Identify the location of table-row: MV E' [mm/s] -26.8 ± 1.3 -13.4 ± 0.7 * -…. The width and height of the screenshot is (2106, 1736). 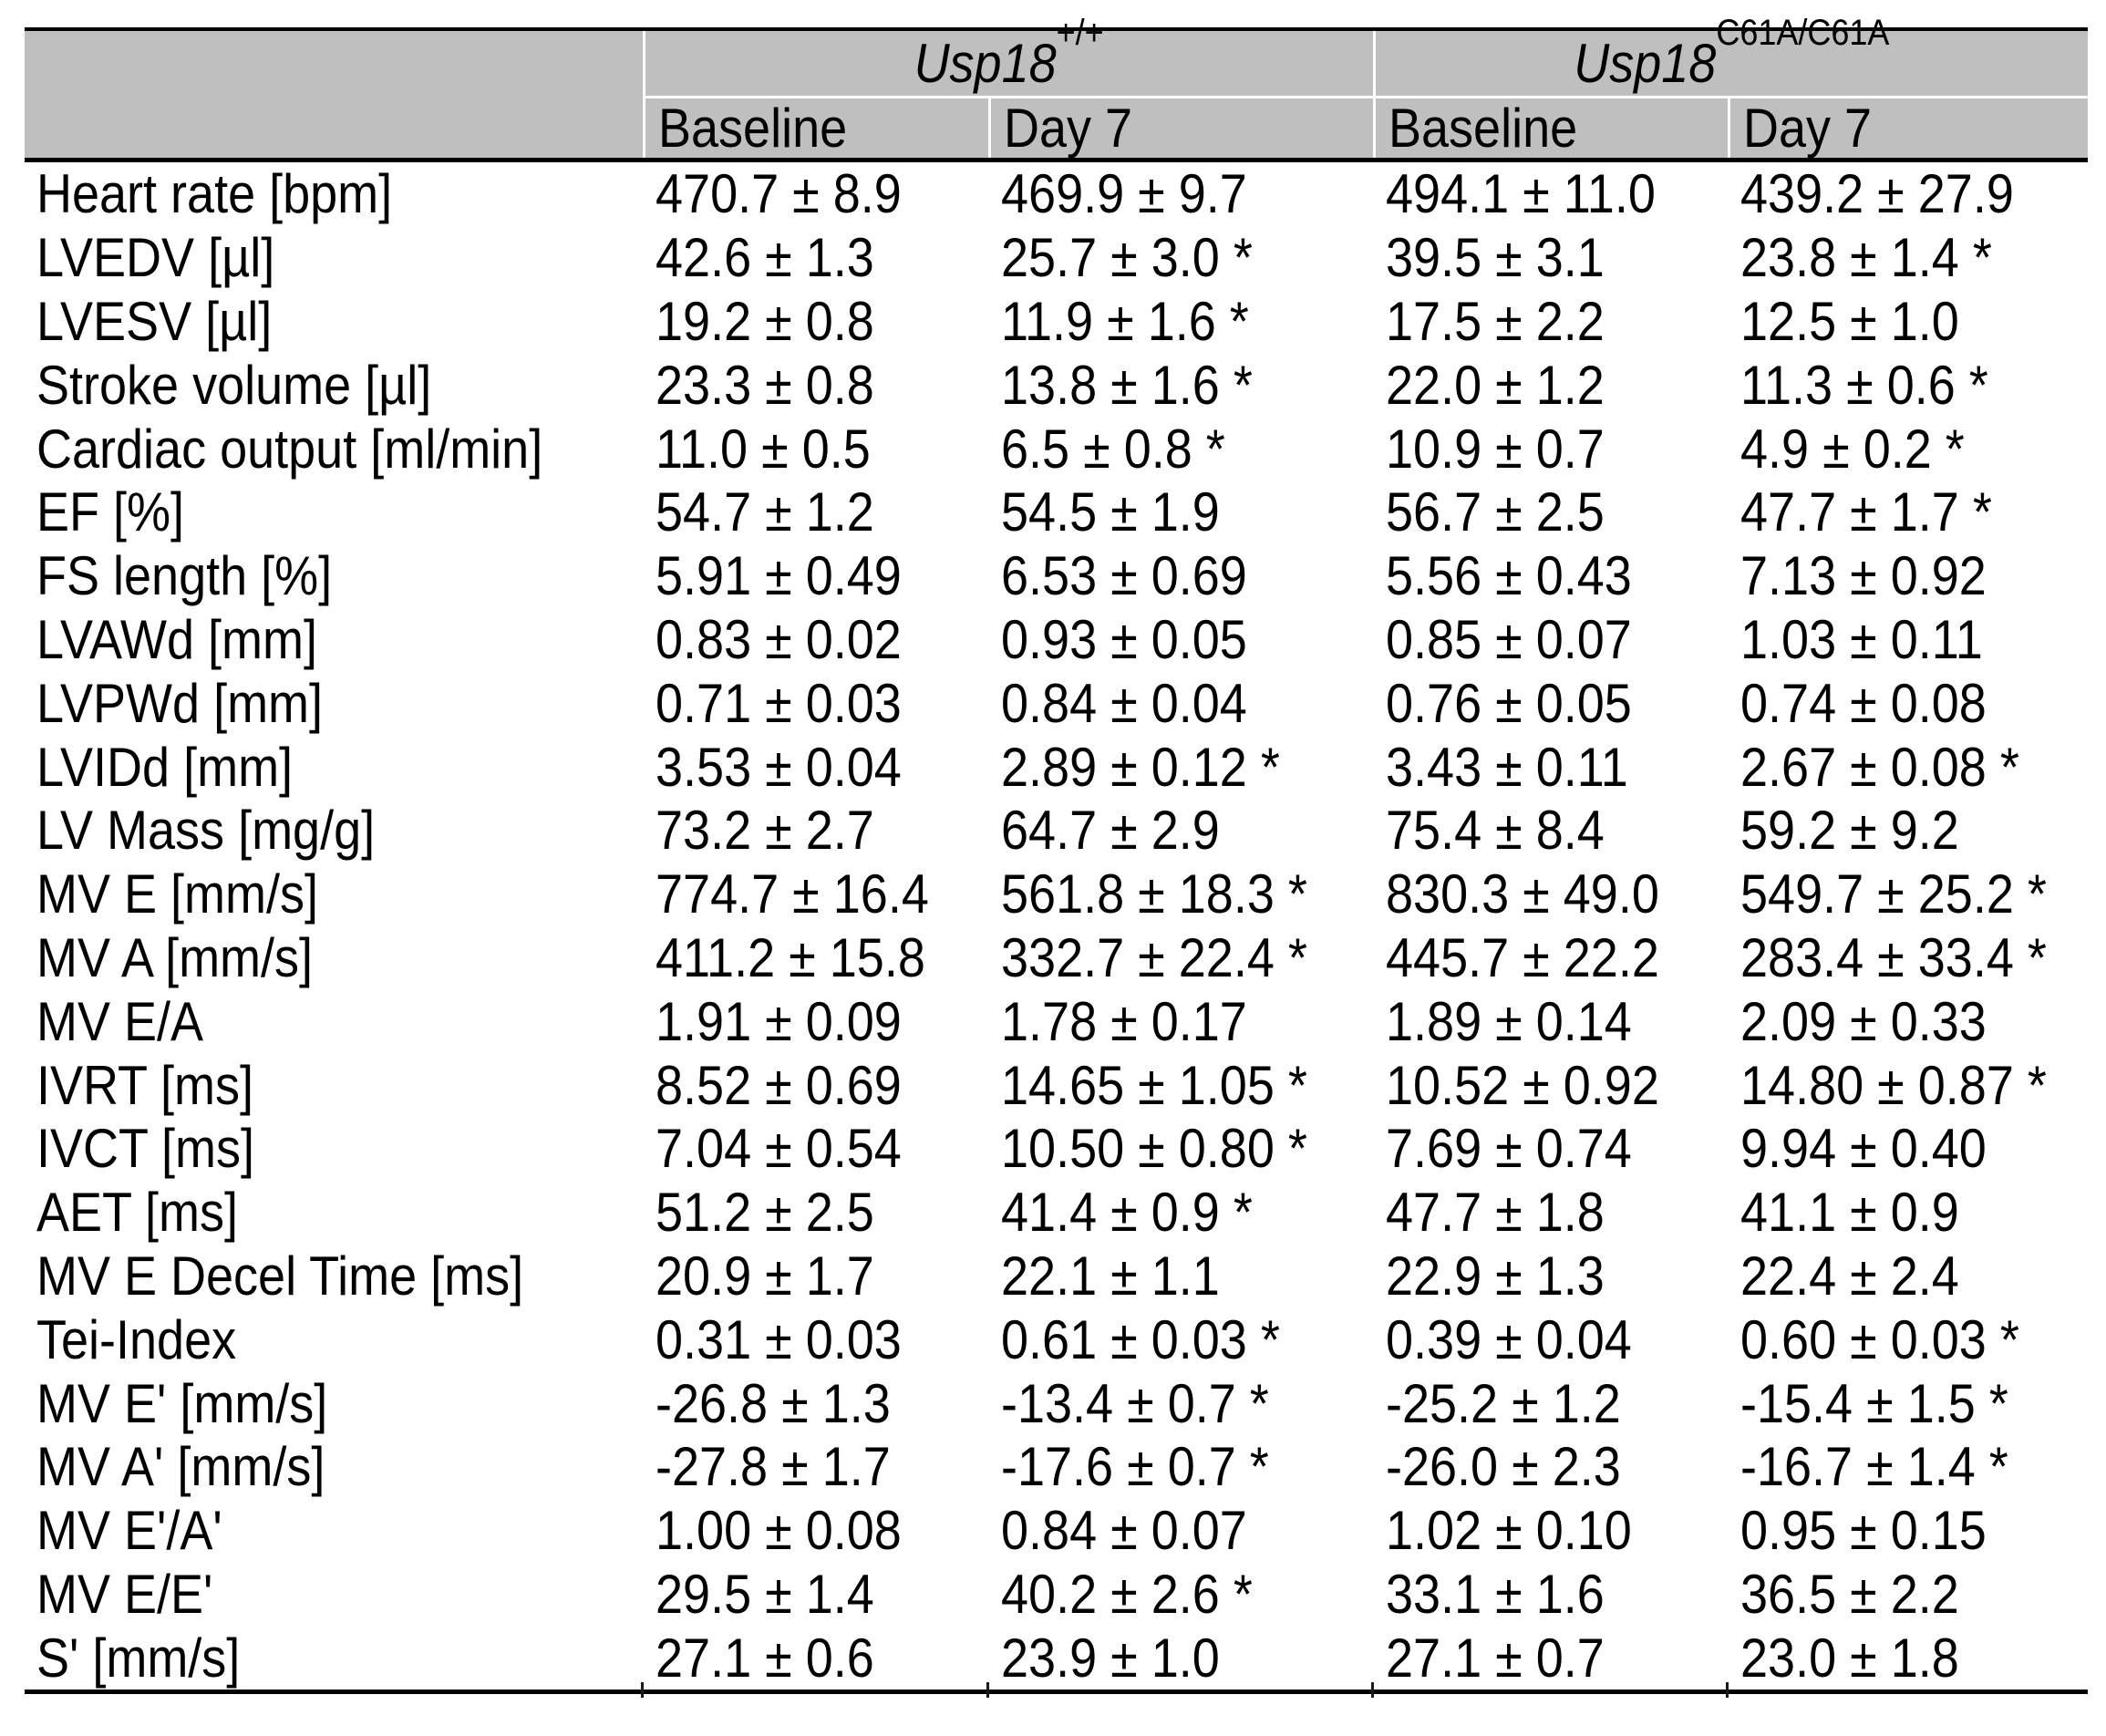
(1056, 1403).